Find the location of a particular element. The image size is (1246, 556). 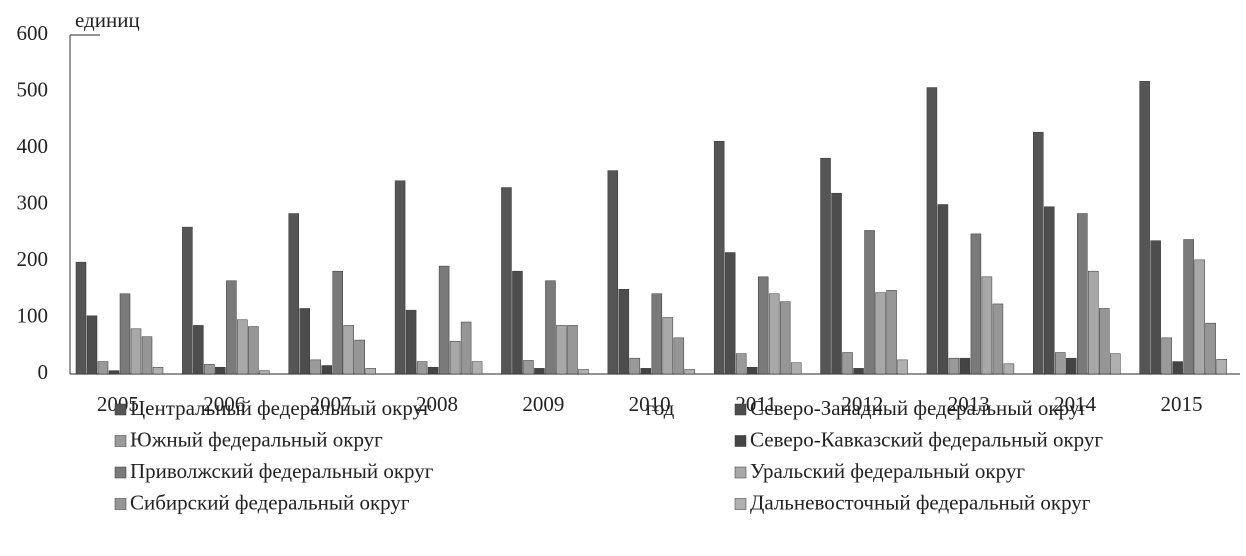

legend-label: Приволжский федеральный округ is located at coordinates (282, 471).